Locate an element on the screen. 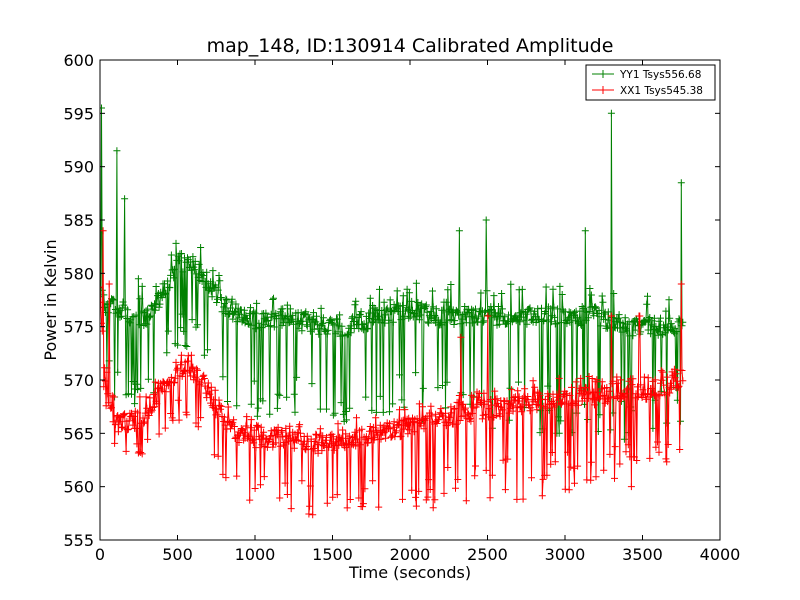  x-tick-label: 3000 is located at coordinates (565, 554).